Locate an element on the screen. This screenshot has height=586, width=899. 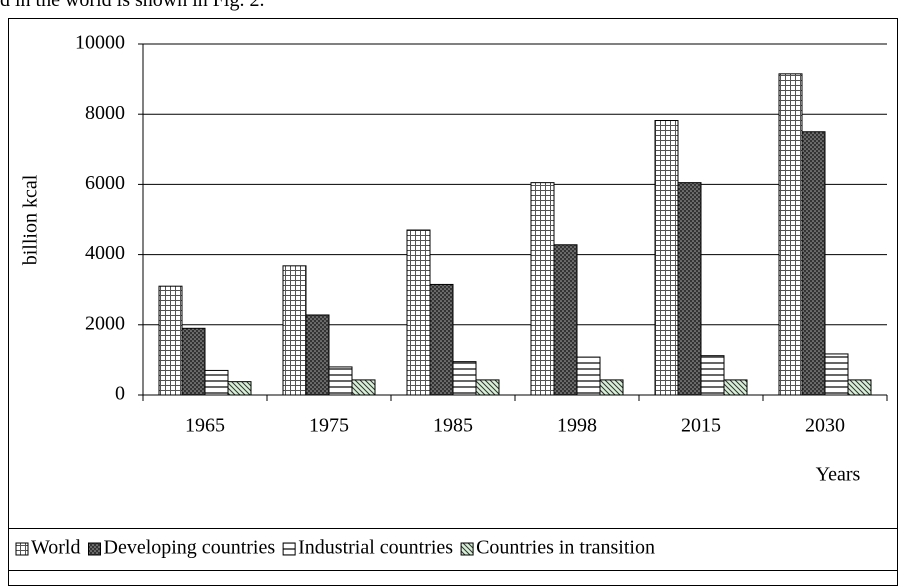
legend-label: World is located at coordinates (56, 548).